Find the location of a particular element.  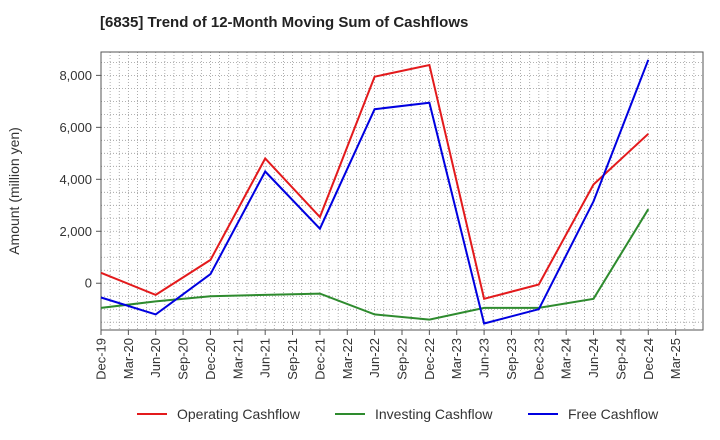

y-tick-label: 8,000 is located at coordinates (75, 75).